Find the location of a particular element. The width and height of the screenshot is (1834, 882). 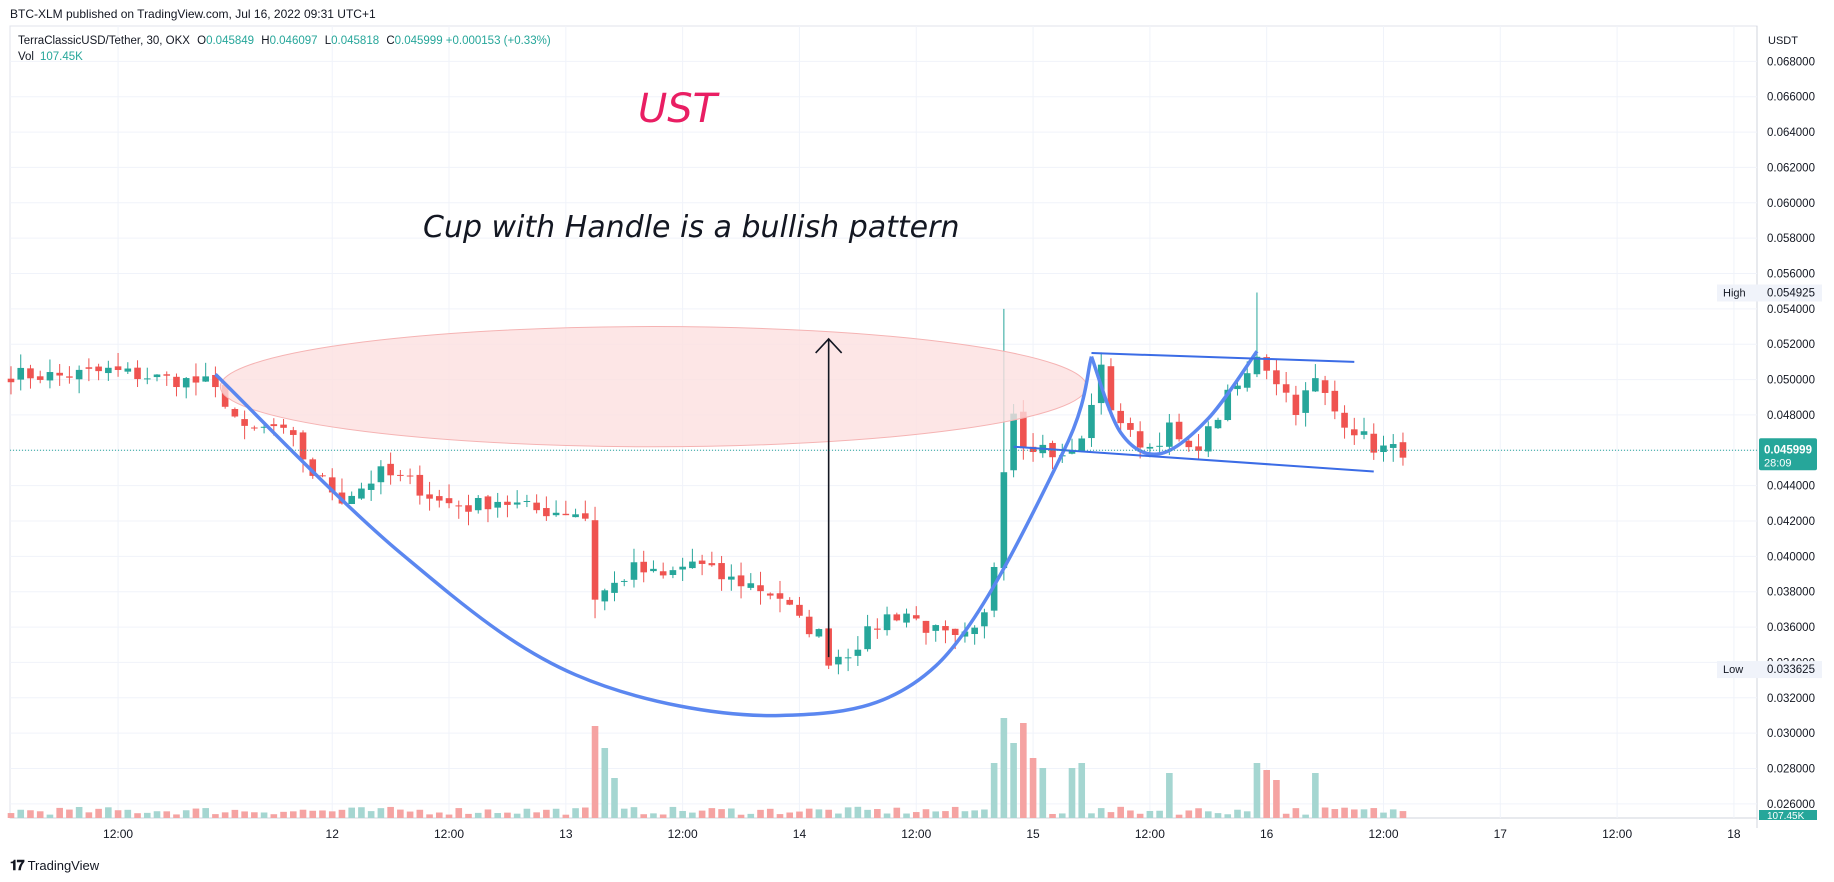

footer-brand: 𝟏𝟕 TradingView is located at coordinates (54, 865).